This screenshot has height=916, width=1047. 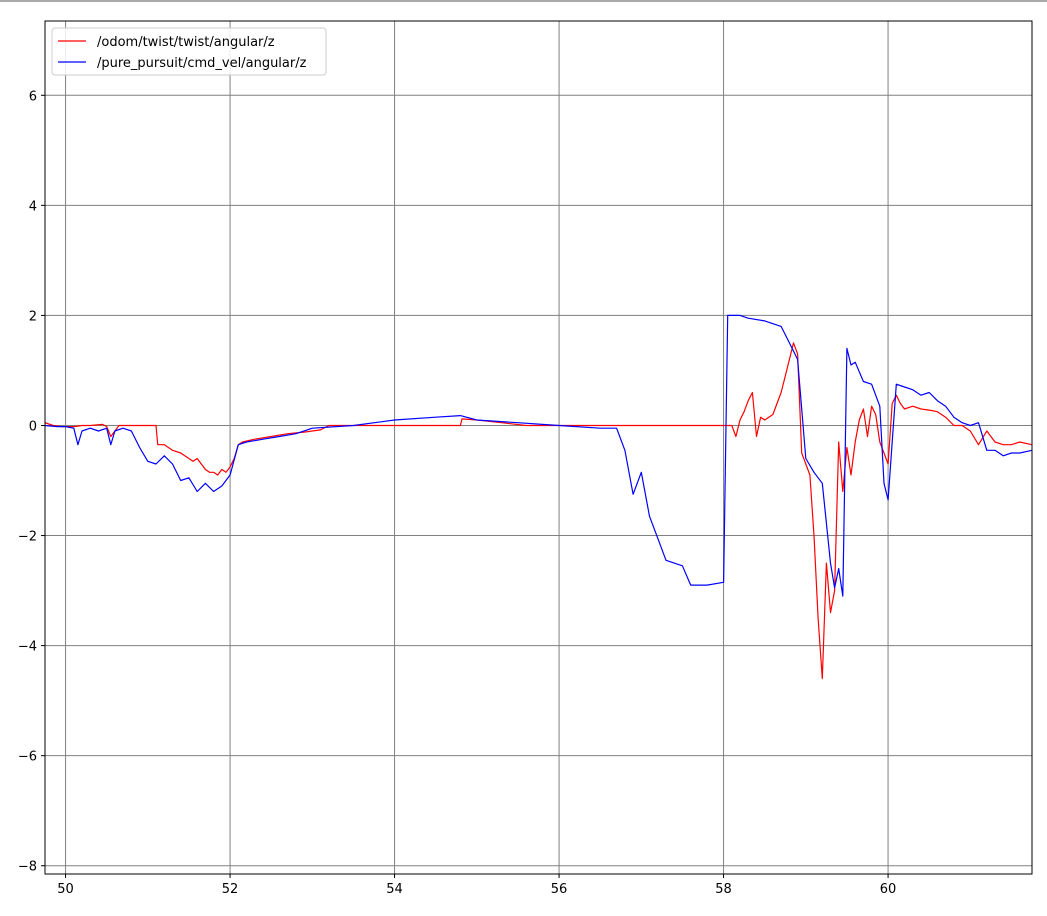 I want to click on y-tick-label: −4, so click(x=27, y=647).